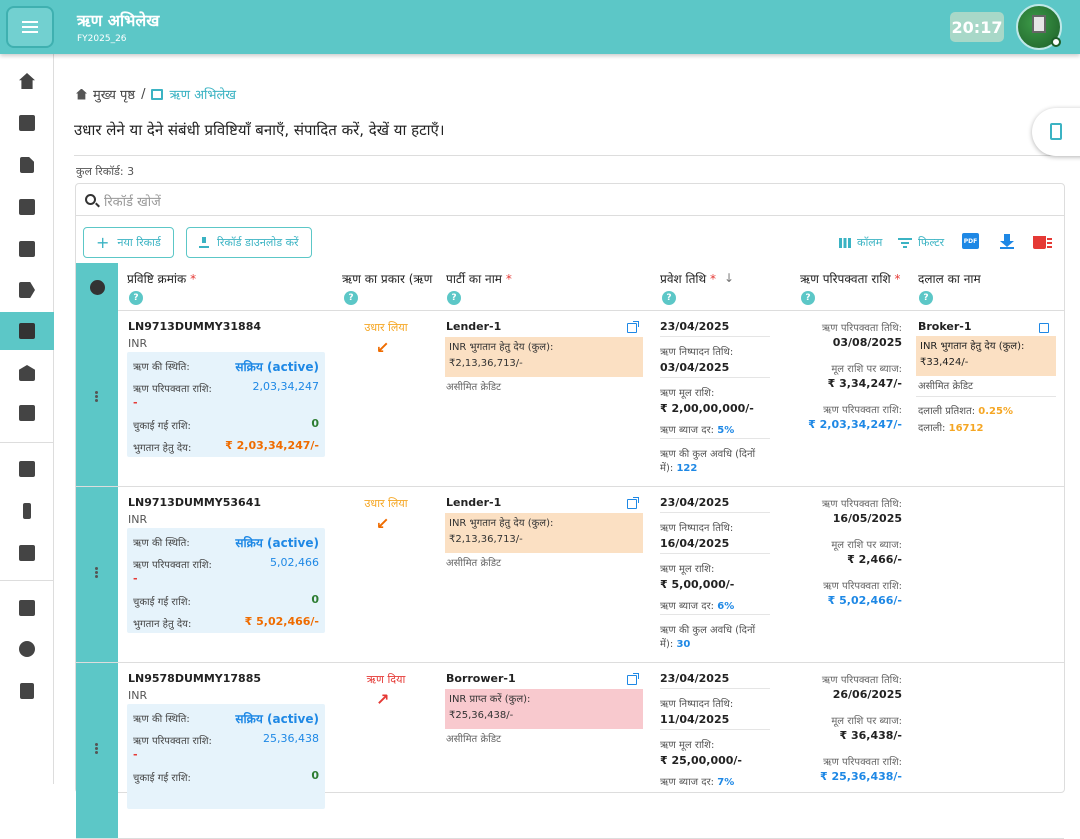 The image size is (1080, 839). Describe the element at coordinates (874, 559) in the screenshot. I see `interest-value: ₹ 2,466/-` at that location.